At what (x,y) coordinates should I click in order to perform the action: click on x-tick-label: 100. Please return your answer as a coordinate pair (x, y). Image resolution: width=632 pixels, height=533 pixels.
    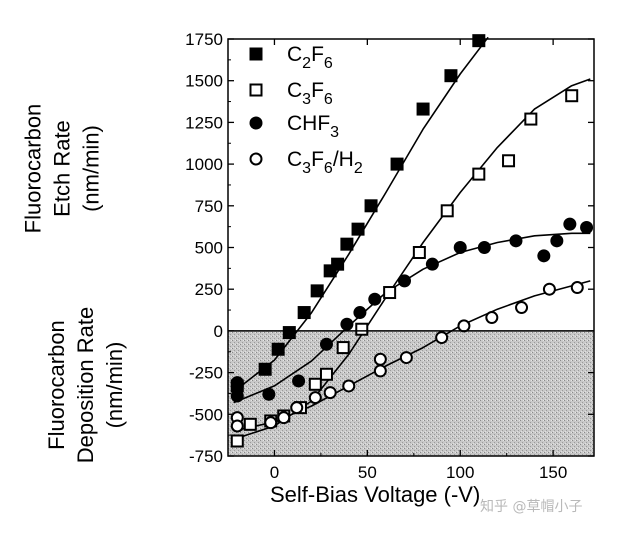
    Looking at the image, I should click on (460, 472).